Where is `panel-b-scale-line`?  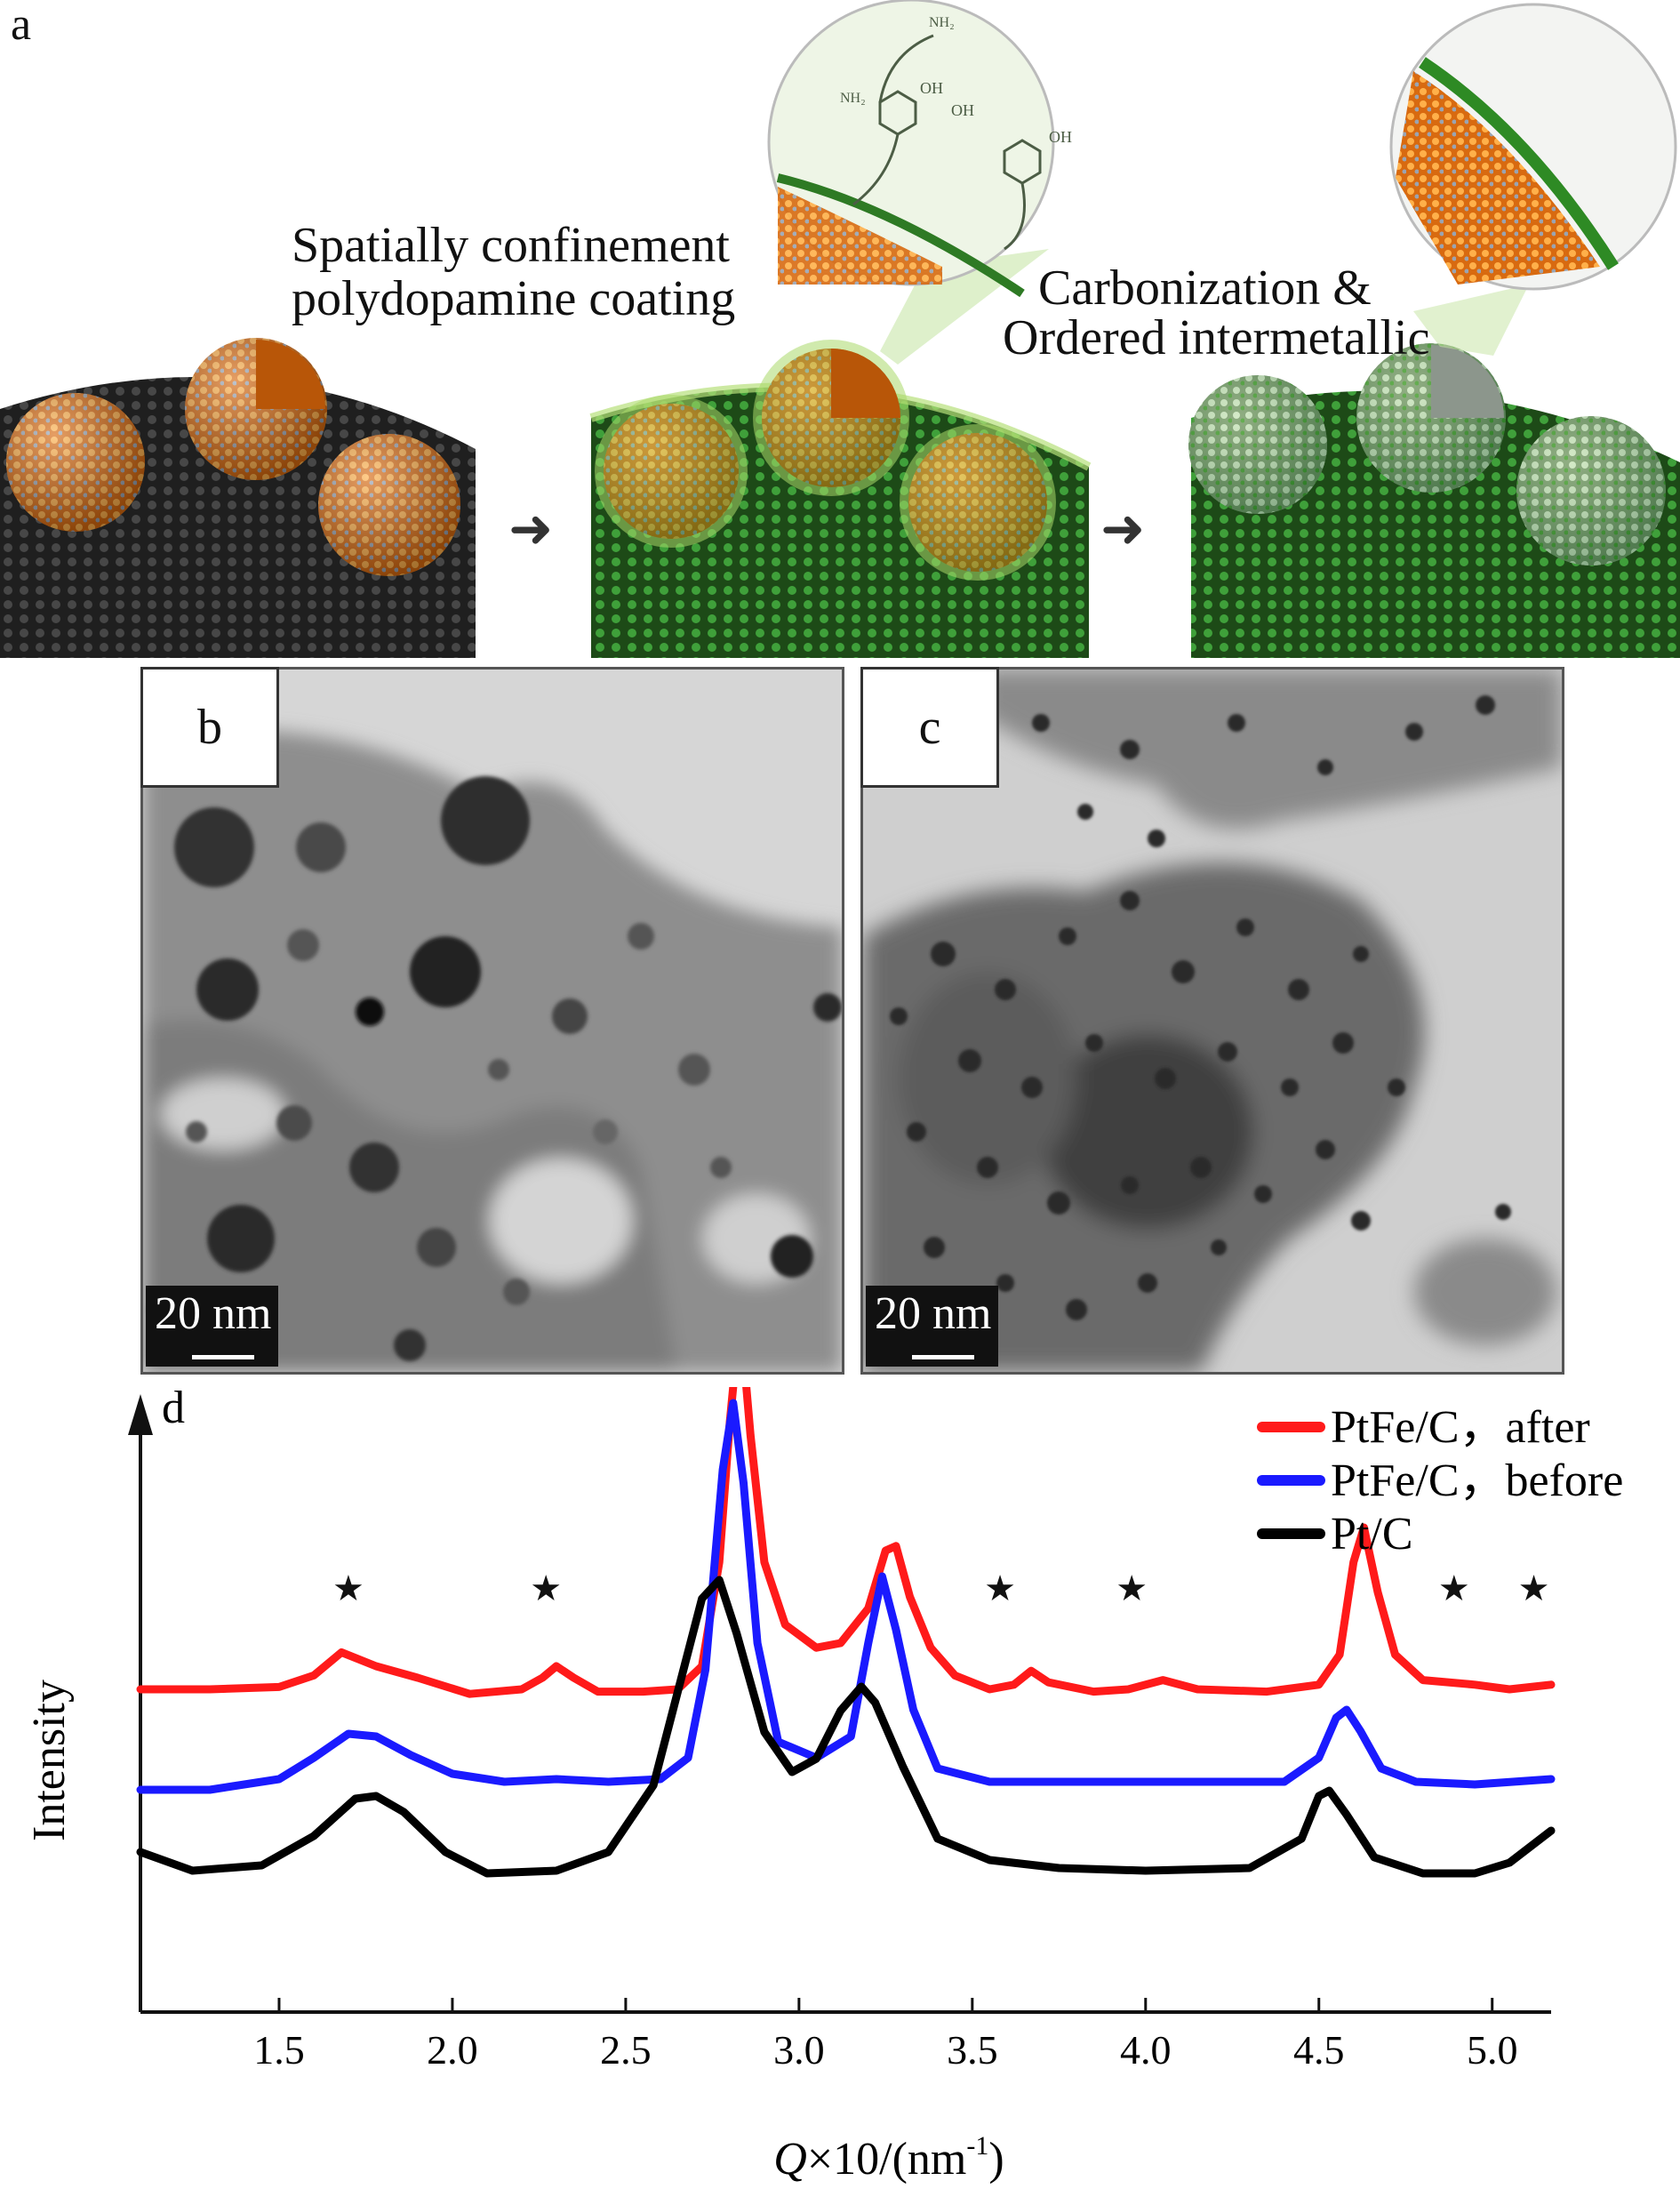
panel-b-scale-line is located at coordinates (223, 1357).